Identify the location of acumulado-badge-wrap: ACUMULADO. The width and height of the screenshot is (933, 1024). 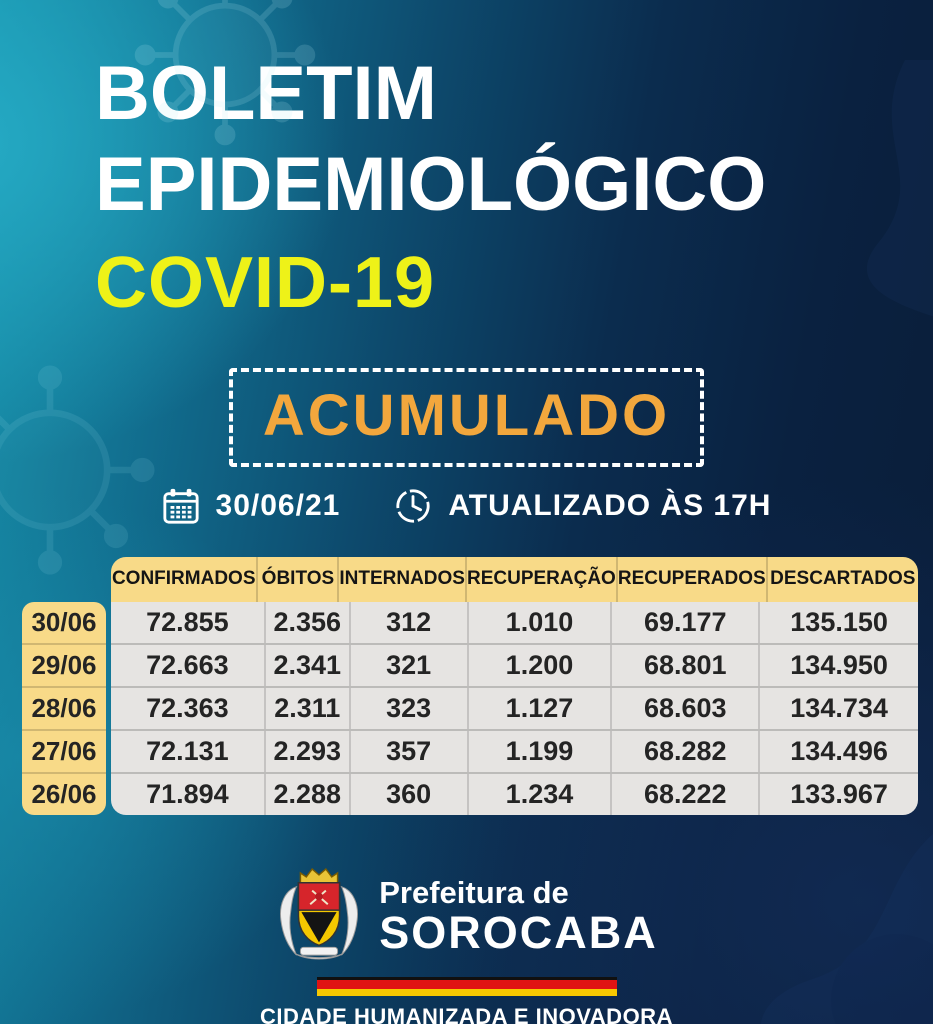
(466, 417).